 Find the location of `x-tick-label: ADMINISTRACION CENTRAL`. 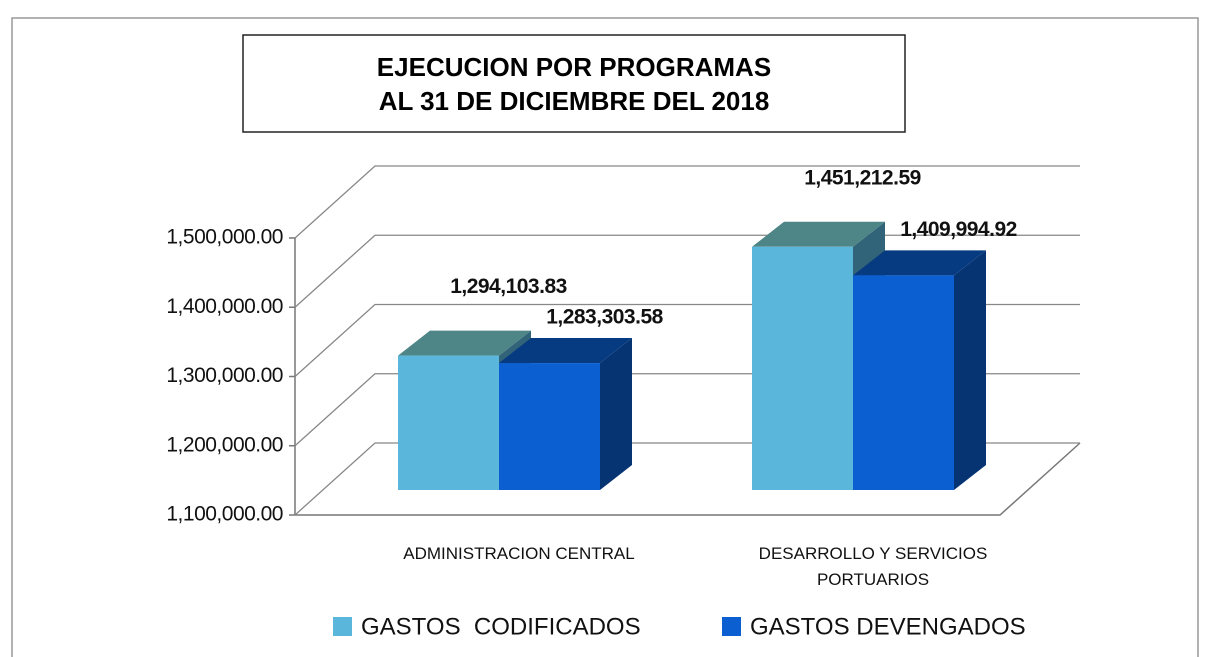

x-tick-label: ADMINISTRACION CENTRAL is located at coordinates (519, 553).